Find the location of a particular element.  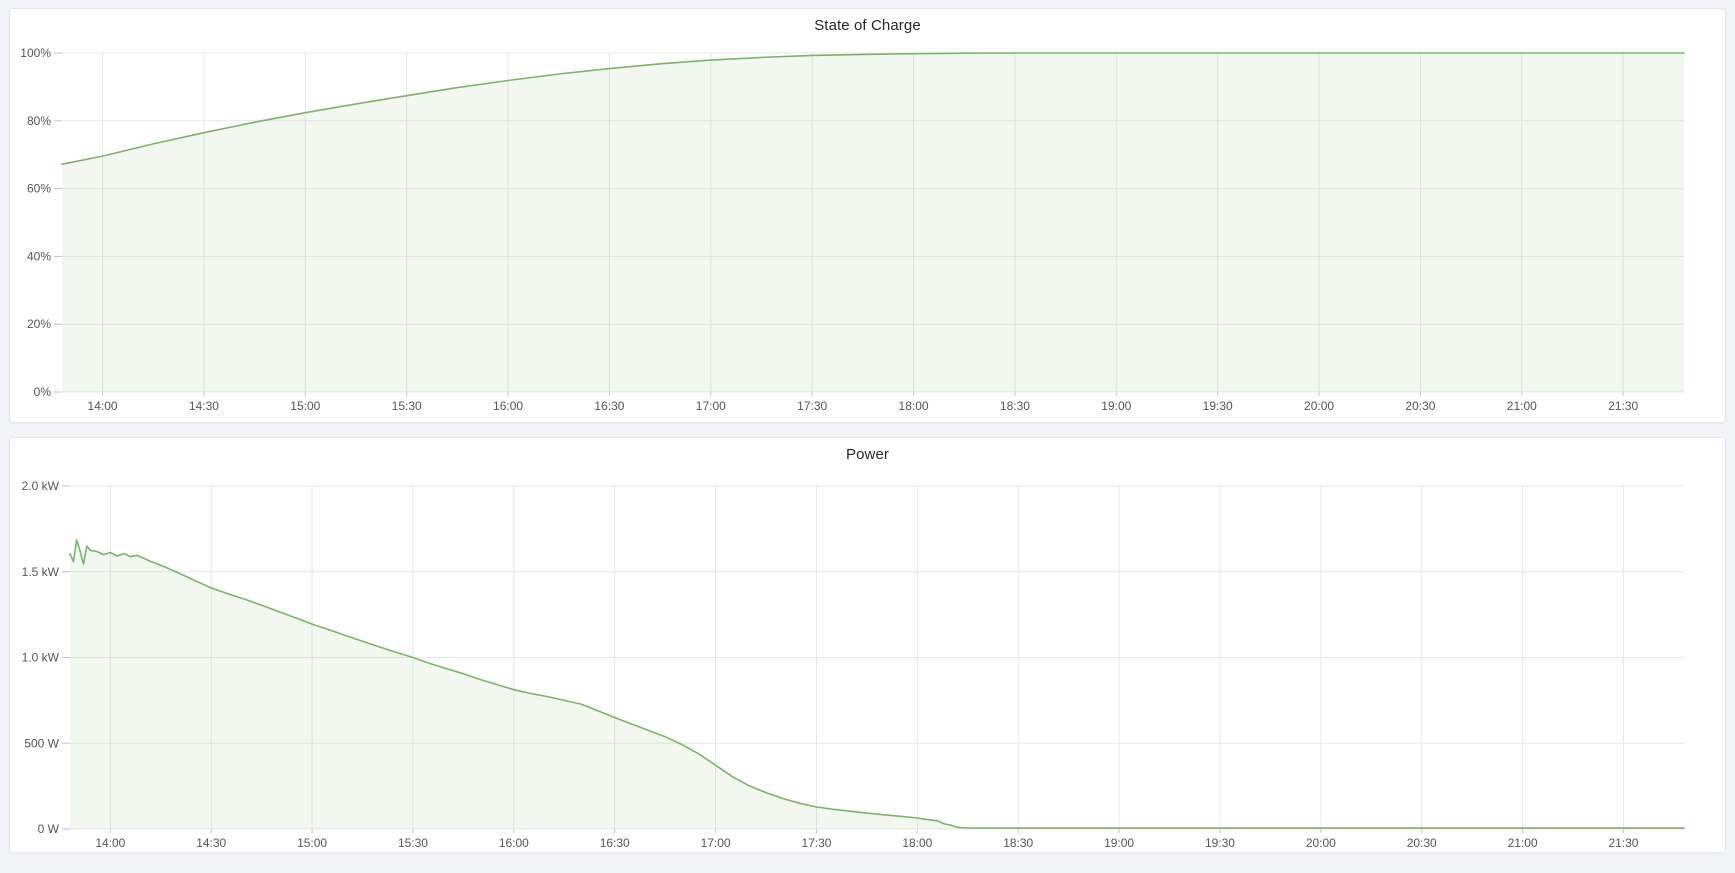

svg-text: 40% is located at coordinates (39, 256).